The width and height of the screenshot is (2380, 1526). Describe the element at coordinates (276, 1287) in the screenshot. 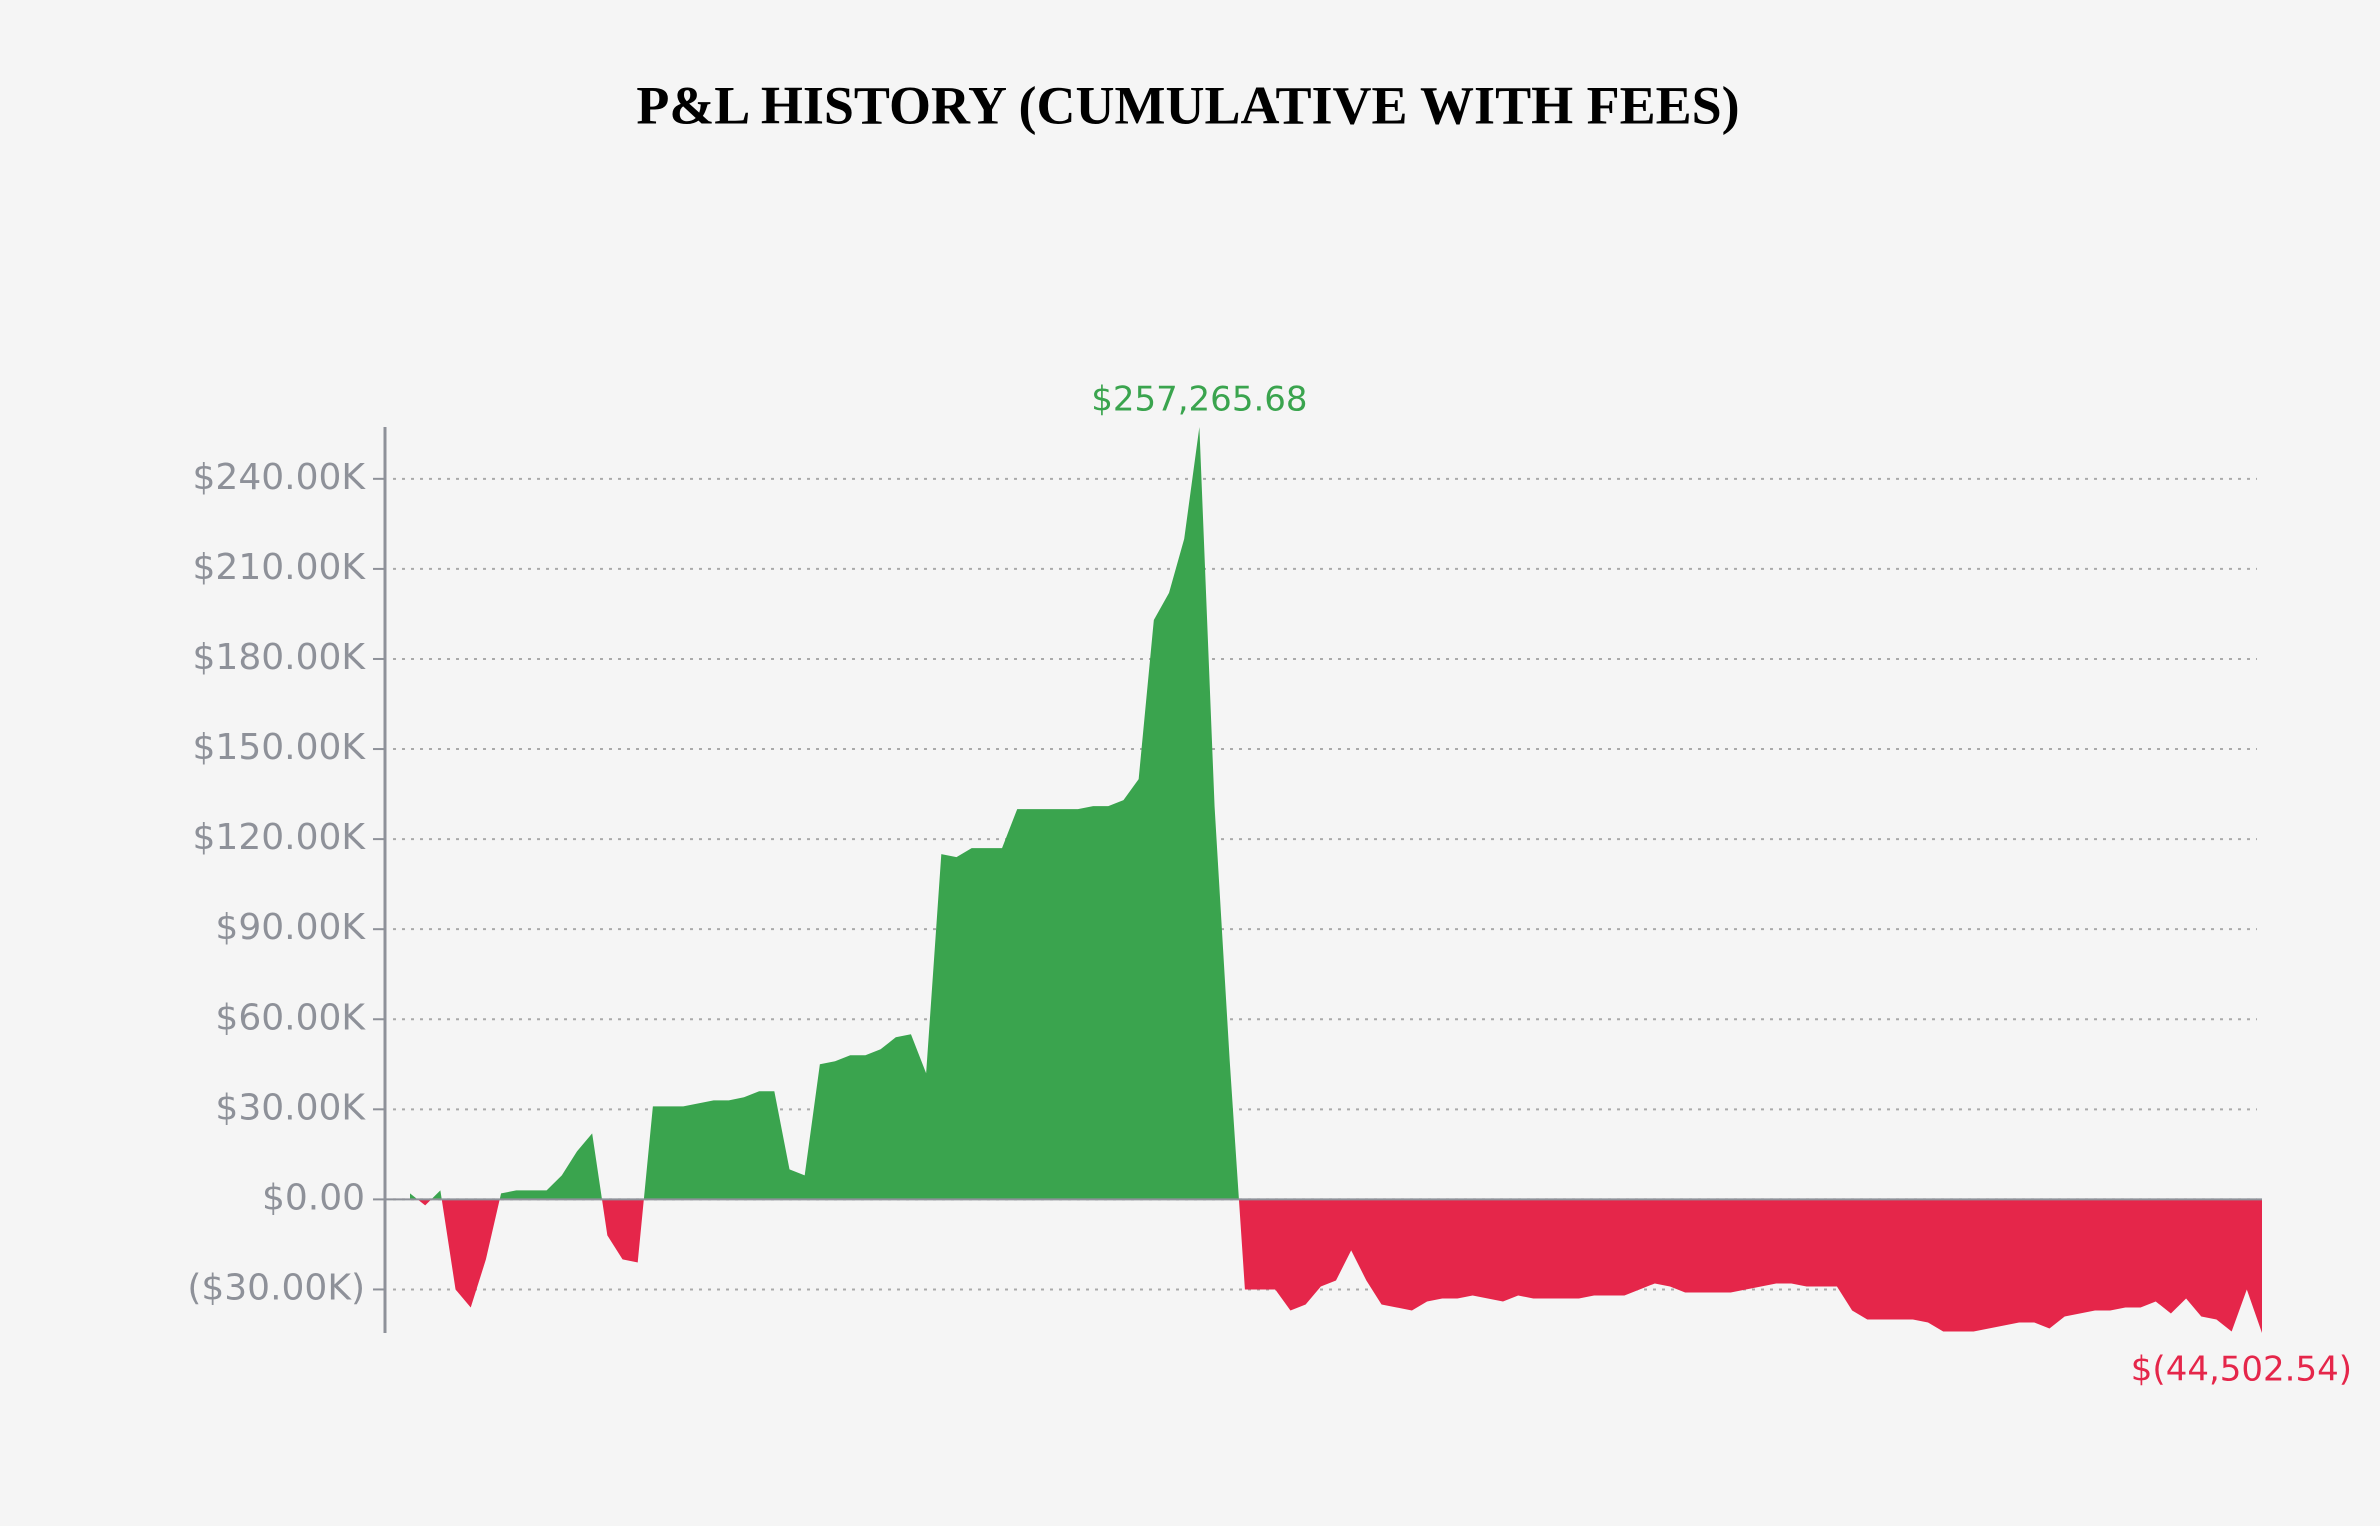

I see `y-tick-label: ($30.00K)` at that location.